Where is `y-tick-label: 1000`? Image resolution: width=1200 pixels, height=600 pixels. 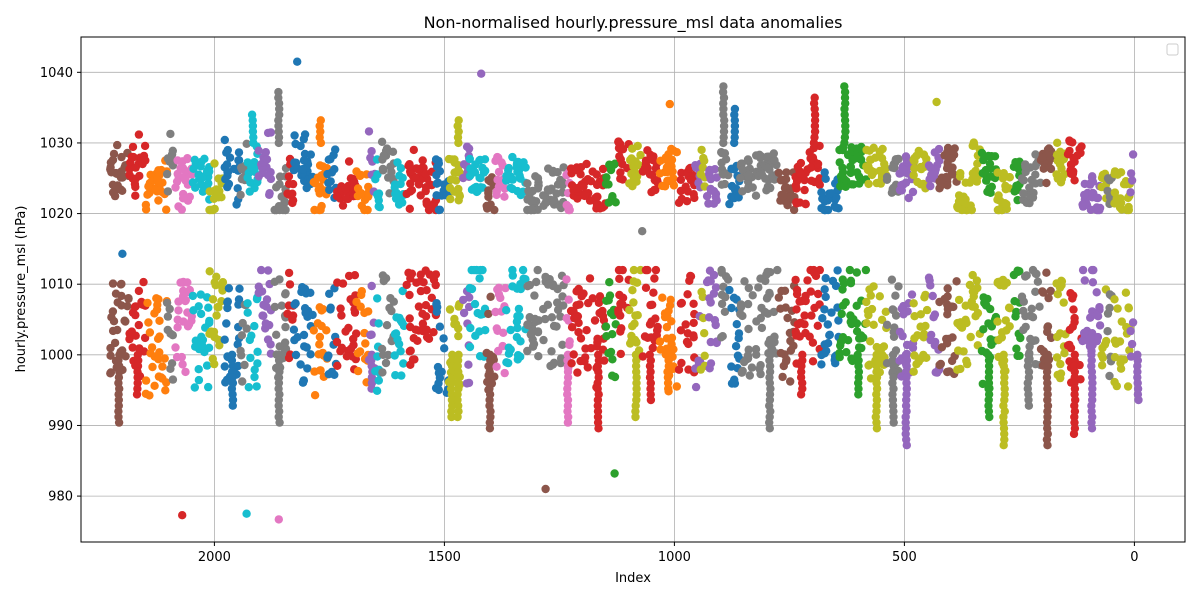 y-tick-label: 1000 is located at coordinates (56, 355).